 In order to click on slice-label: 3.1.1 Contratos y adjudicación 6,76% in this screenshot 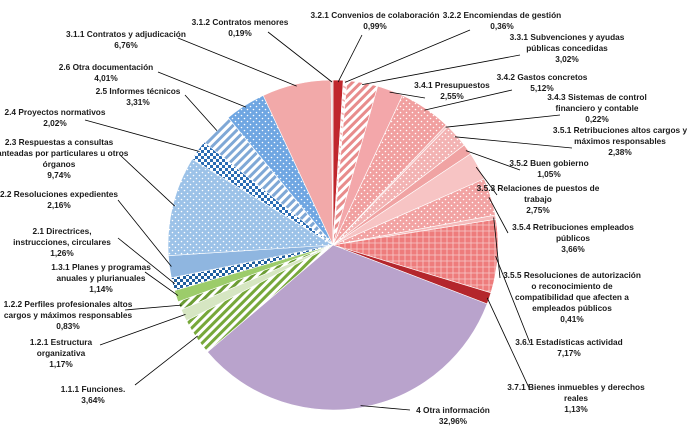, I will do `click(126, 39)`.